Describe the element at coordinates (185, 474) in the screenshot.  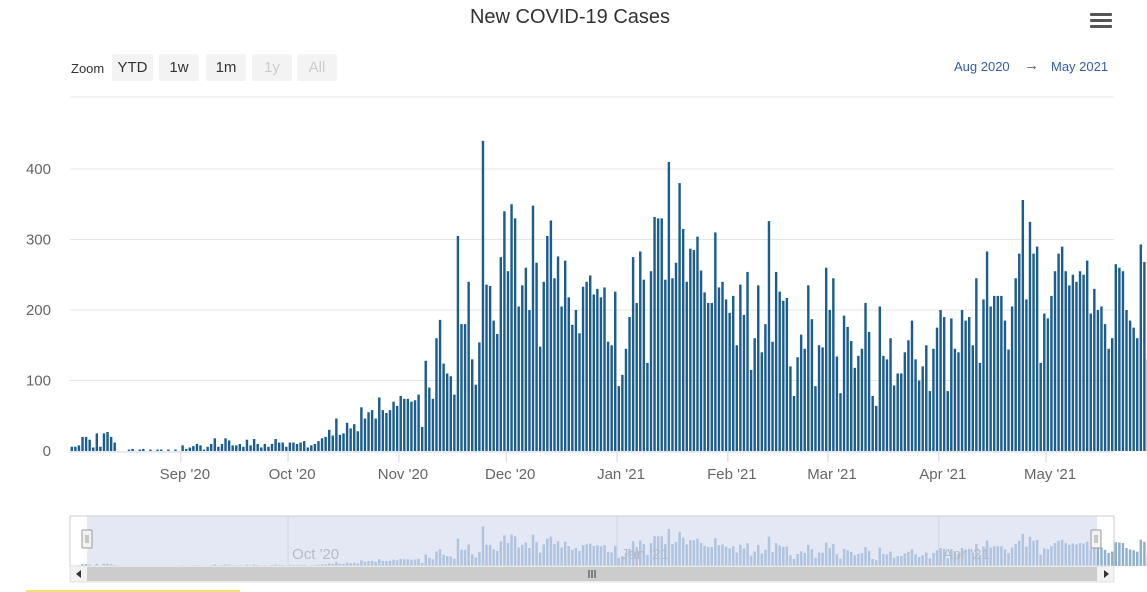
I see `x-tick-label: Sep '20` at that location.